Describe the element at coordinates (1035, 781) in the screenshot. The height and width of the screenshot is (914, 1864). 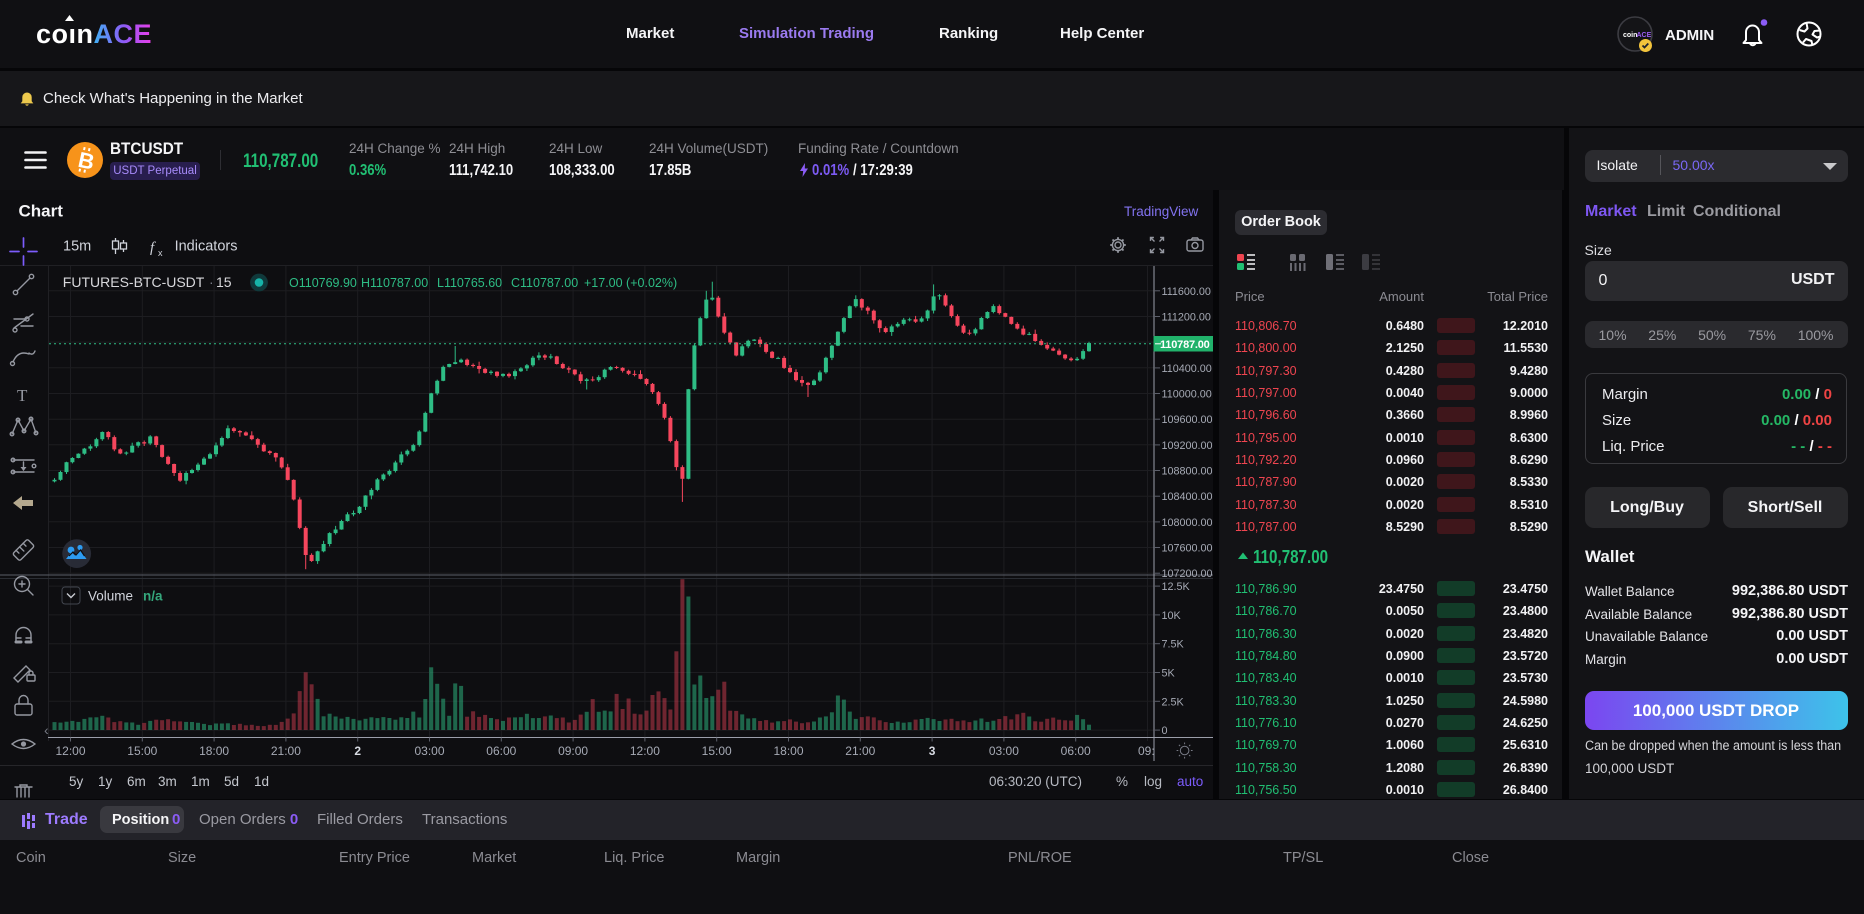
I see `svg-text: 06:30:20 (UTC)` at that location.